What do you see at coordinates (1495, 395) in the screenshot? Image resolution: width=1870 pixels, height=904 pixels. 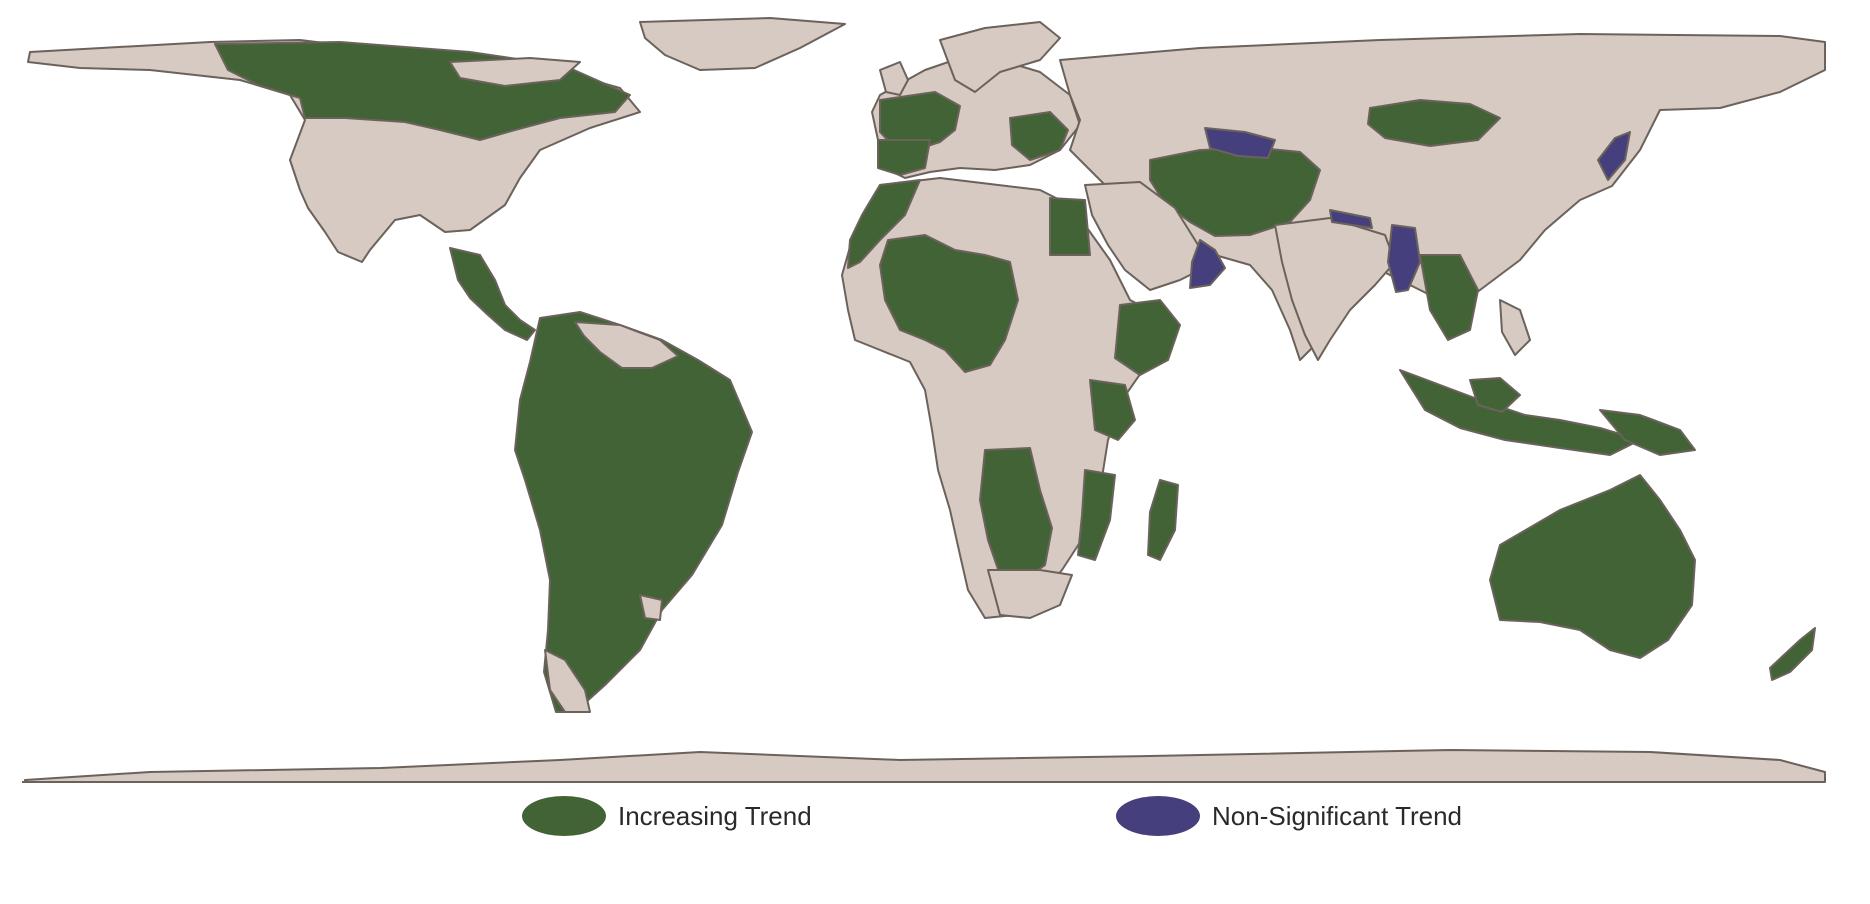 I see `region-borneo` at bounding box center [1495, 395].